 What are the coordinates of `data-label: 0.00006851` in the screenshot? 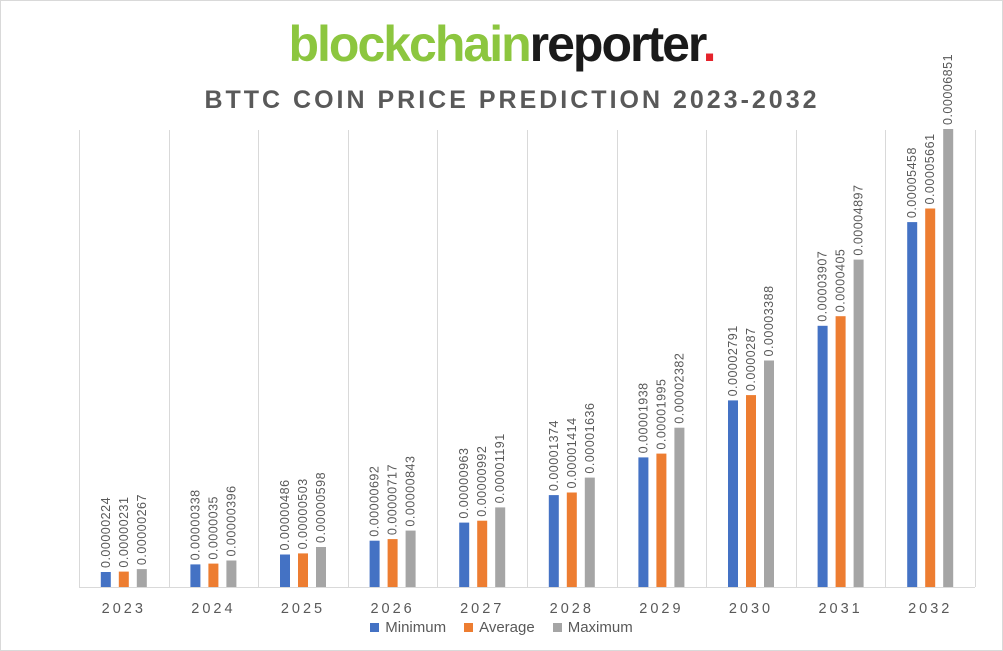 It's located at (948, 89).